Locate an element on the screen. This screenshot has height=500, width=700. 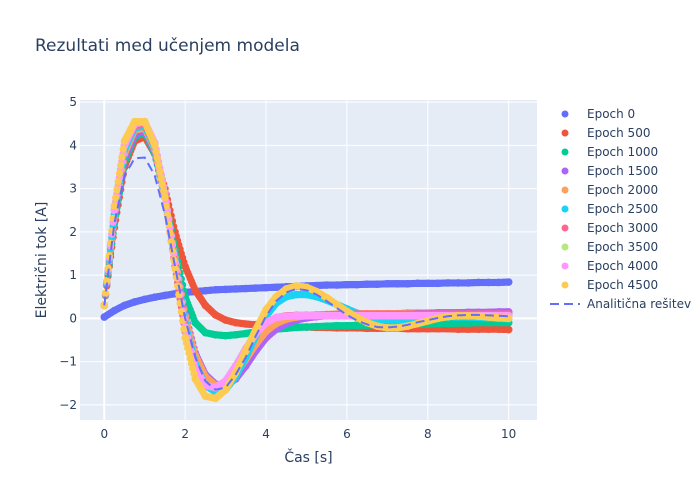
legend-item: Epoch 4000 is located at coordinates (610, 266).